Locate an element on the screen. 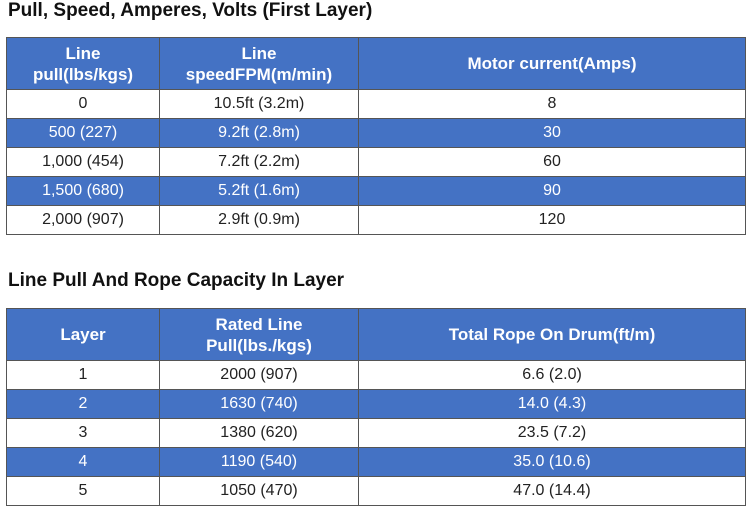 Image resolution: width=750 pixels, height=512 pixels. table-cell: 30 is located at coordinates (552, 133).